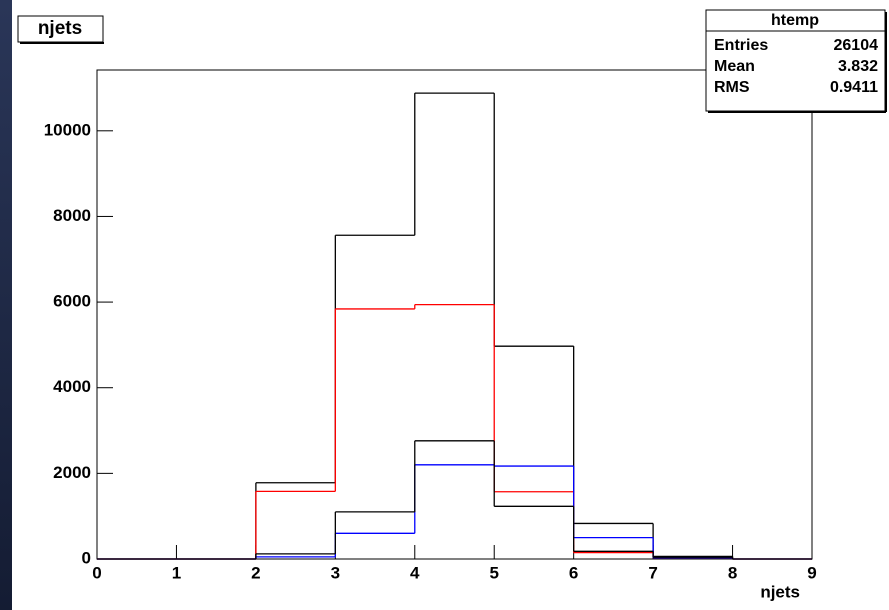 The width and height of the screenshot is (889, 610). What do you see at coordinates (854, 87) in the screenshot?
I see `stats-value: 0.9411` at bounding box center [854, 87].